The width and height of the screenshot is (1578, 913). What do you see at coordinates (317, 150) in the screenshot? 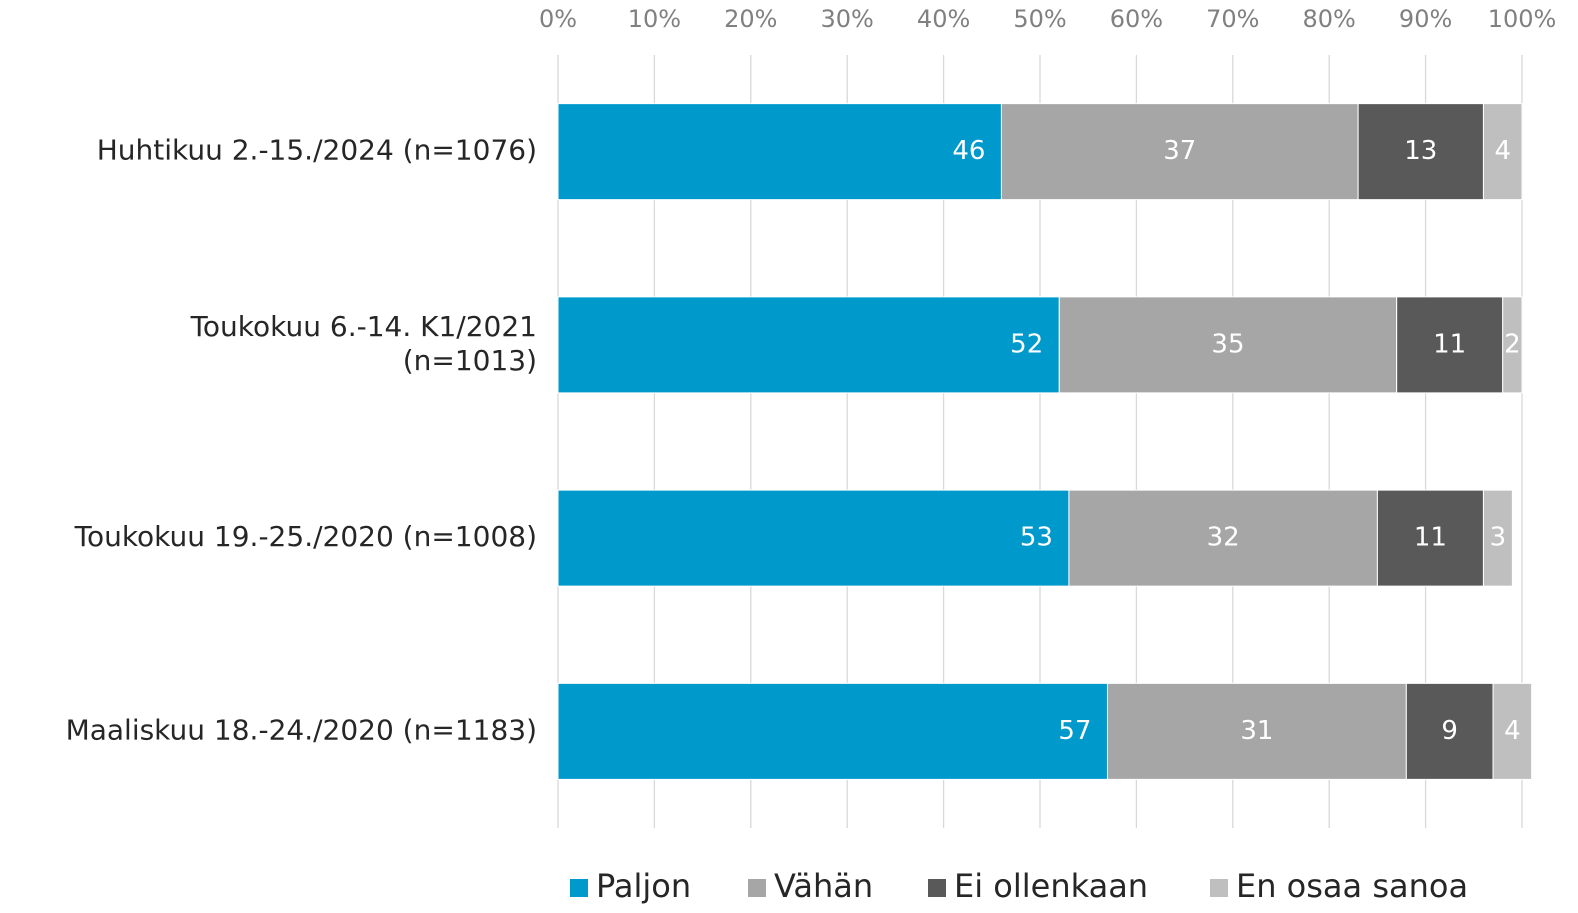
I see `y-tick-label: Huhtikuu 2.-15./2024 (n=1076)` at bounding box center [317, 150].